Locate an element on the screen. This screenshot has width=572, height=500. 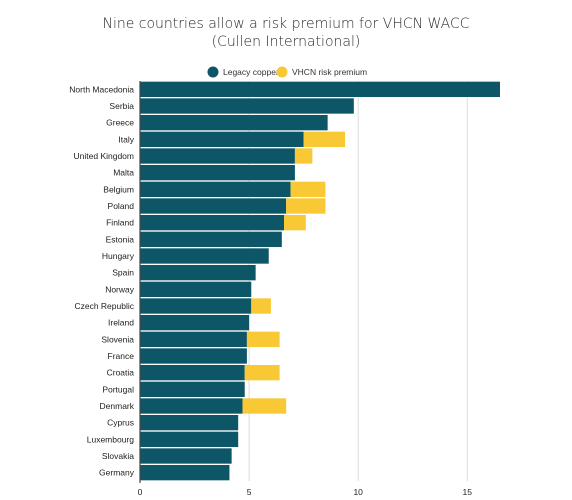
category-label-united-kingdom: United Kingdom is located at coordinates (104, 156).